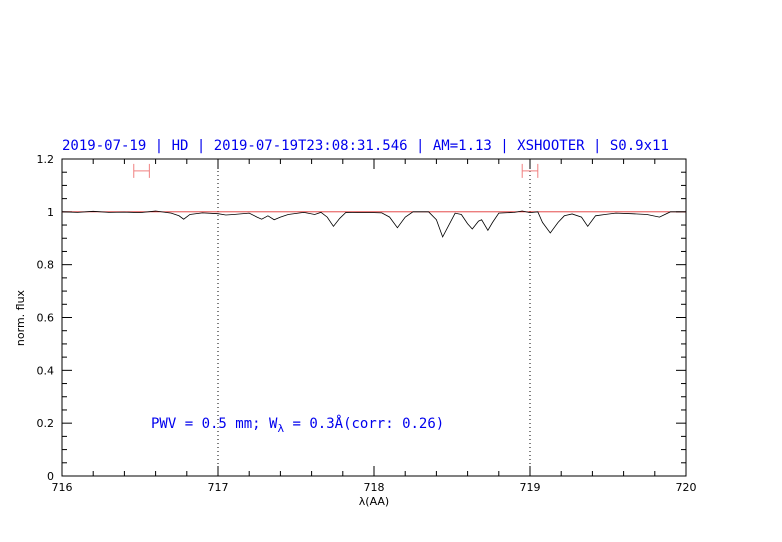  I want to click on x-tick-label: 716, so click(62, 487).